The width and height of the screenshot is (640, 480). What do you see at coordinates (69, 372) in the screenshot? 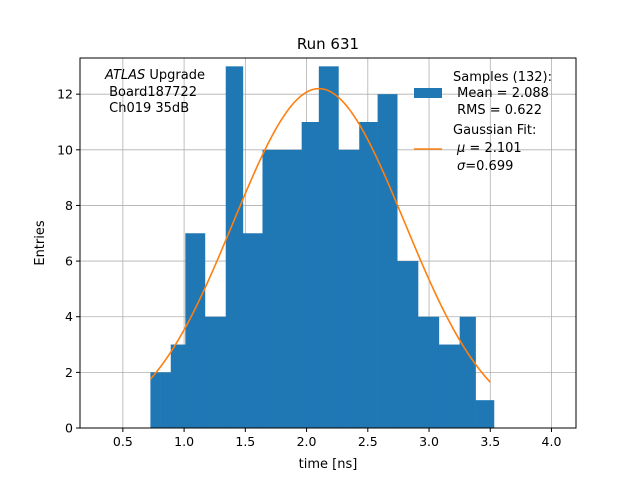
I see `y-tick-label-1: 2` at bounding box center [69, 372].